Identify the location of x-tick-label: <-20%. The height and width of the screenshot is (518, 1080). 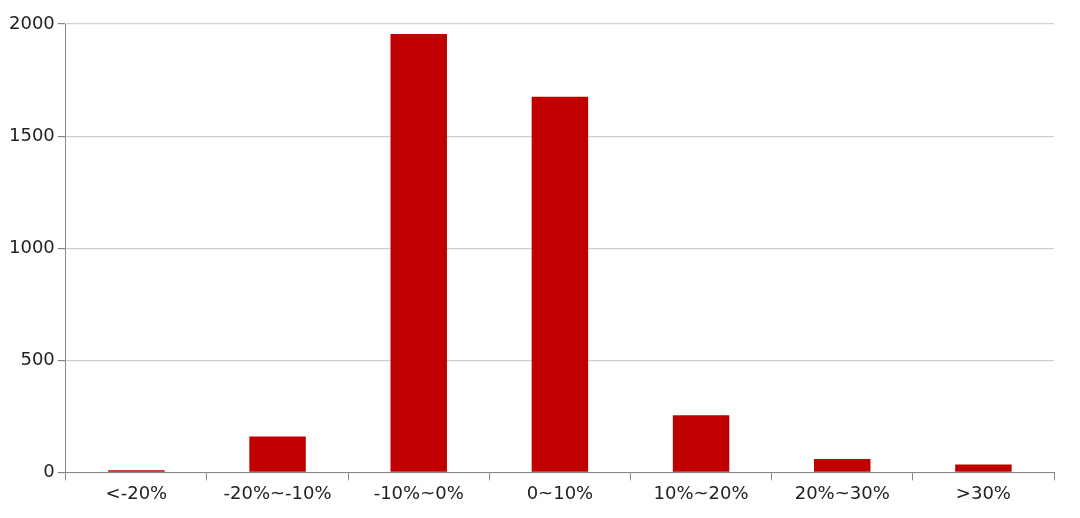
(136, 492).